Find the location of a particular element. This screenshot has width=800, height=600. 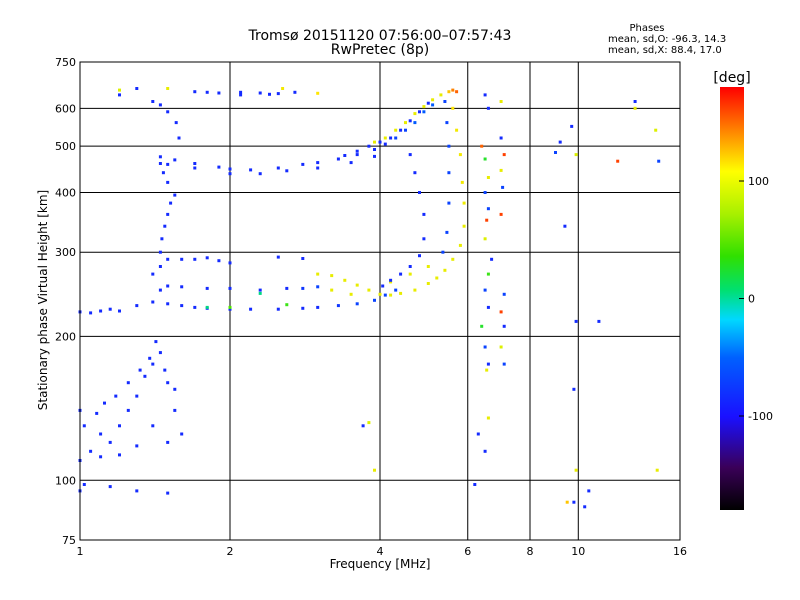

x-tick-label: 10 is located at coordinates (578, 551).